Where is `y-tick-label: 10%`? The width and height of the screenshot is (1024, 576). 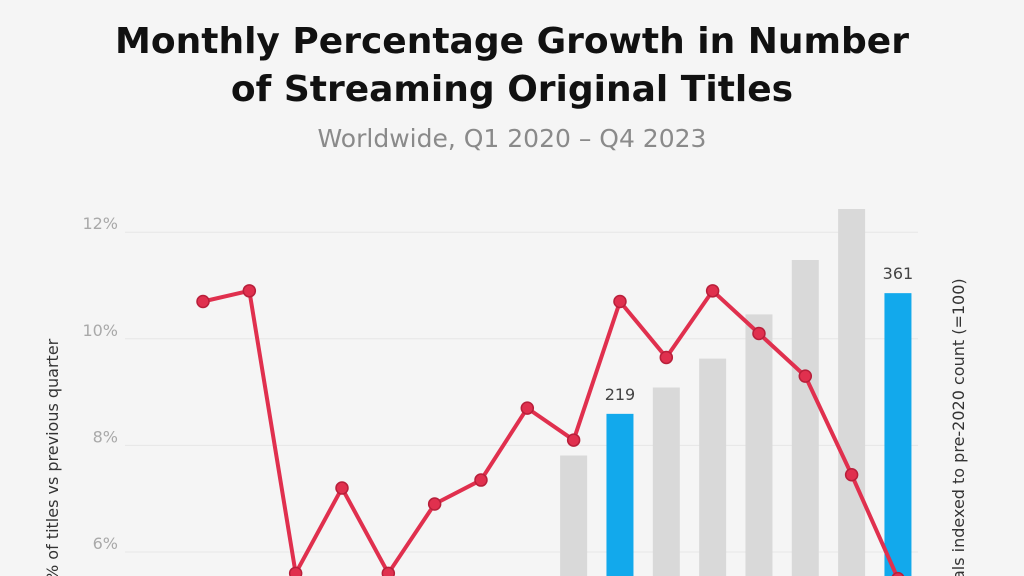
y-tick-label: 10% is located at coordinates (100, 330).